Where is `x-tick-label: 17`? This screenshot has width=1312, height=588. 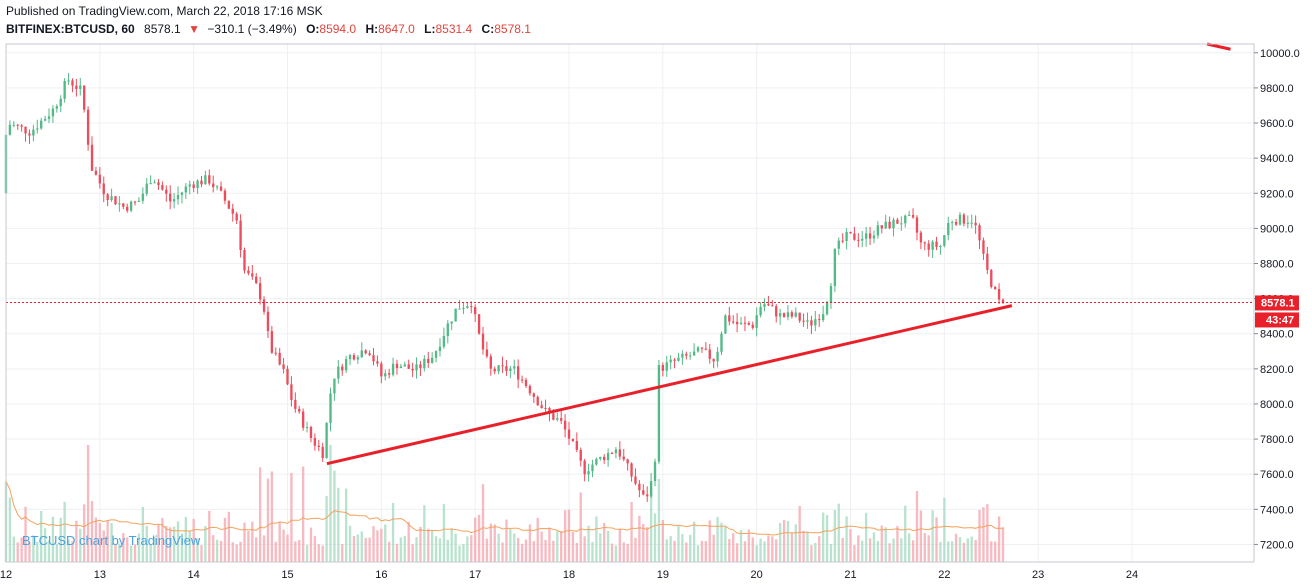
x-tick-label: 17 is located at coordinates (475, 575).